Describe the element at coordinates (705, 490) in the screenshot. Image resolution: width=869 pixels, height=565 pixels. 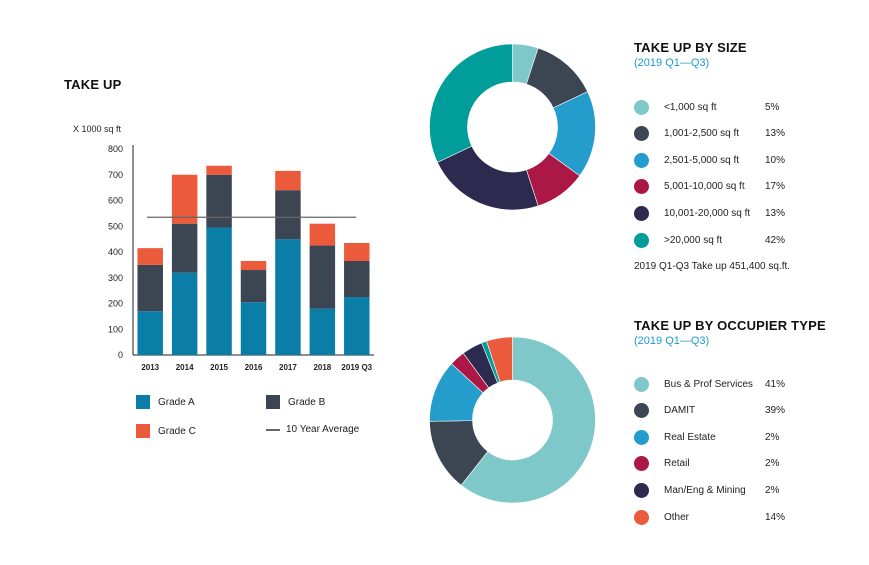
I see `legend-label: Man/Eng & Mining` at that location.